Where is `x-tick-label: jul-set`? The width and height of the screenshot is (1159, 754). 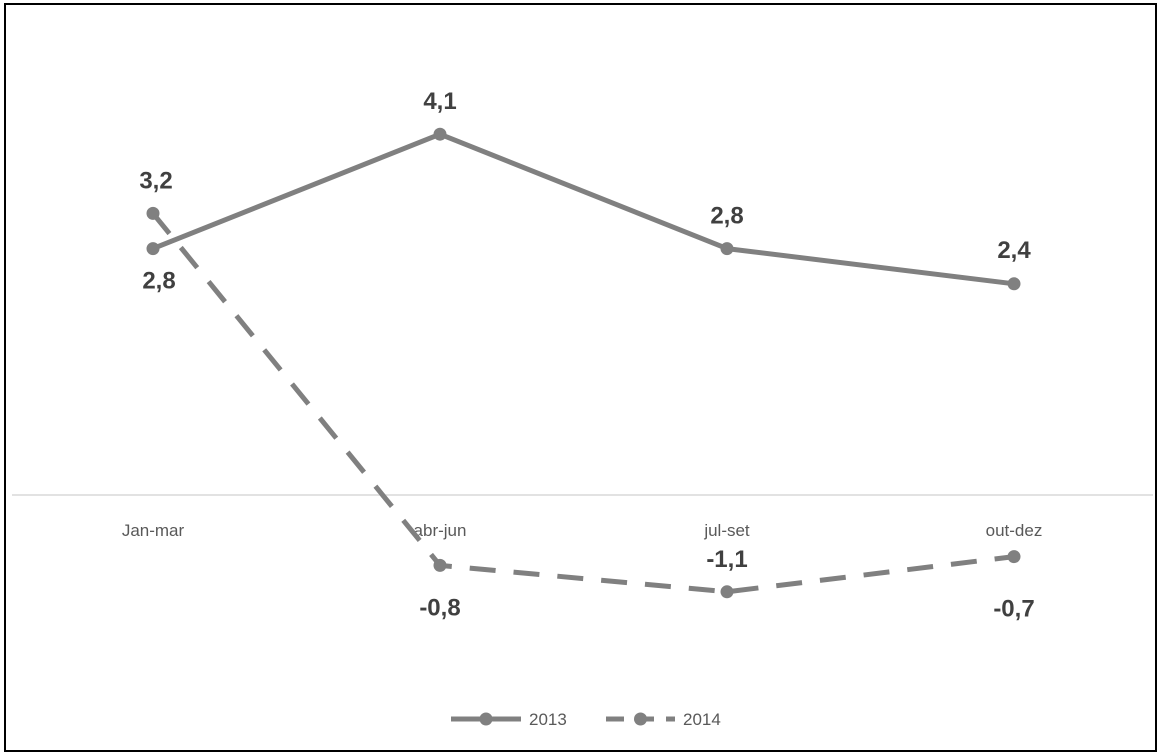
x-tick-label: jul-set is located at coordinates (726, 530).